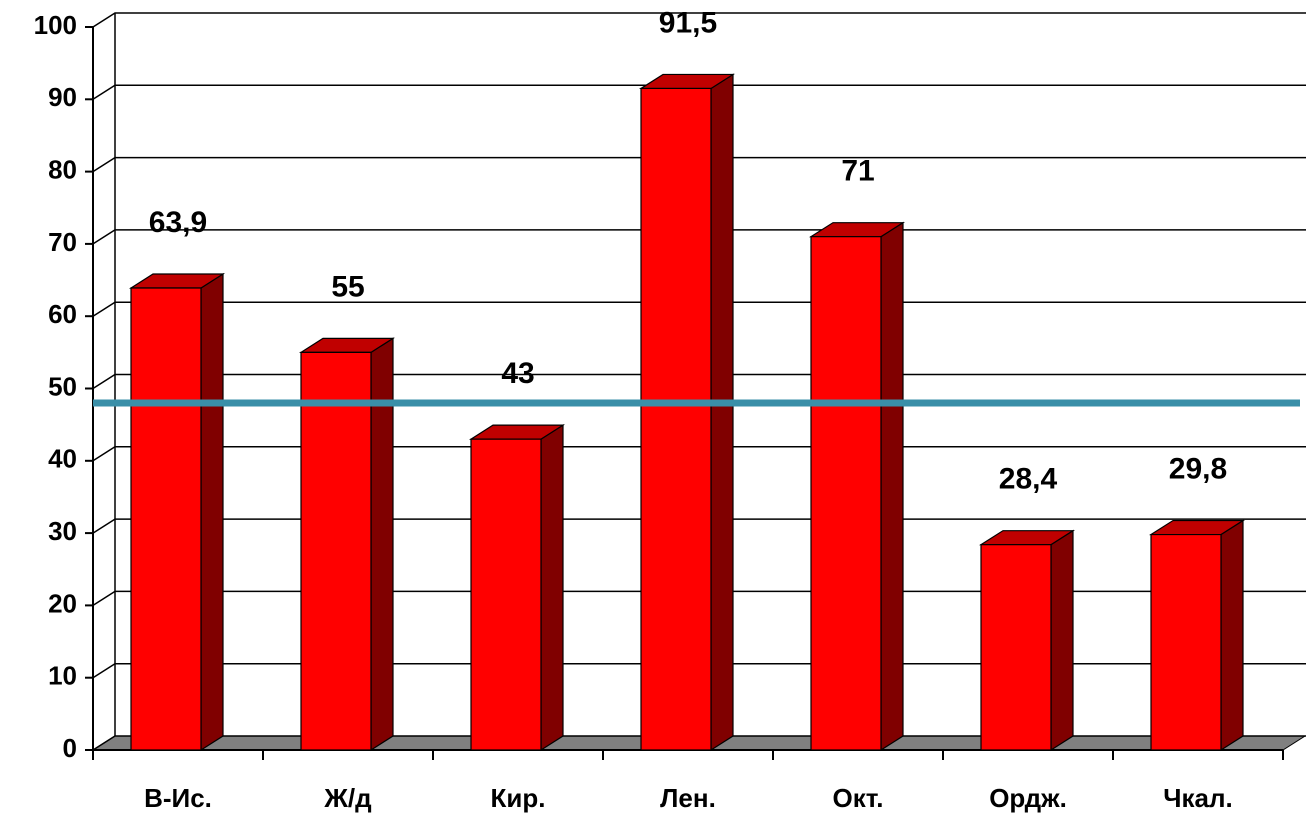 The image size is (1306, 822). I want to click on y-tick-label: 90, so click(62, 97).